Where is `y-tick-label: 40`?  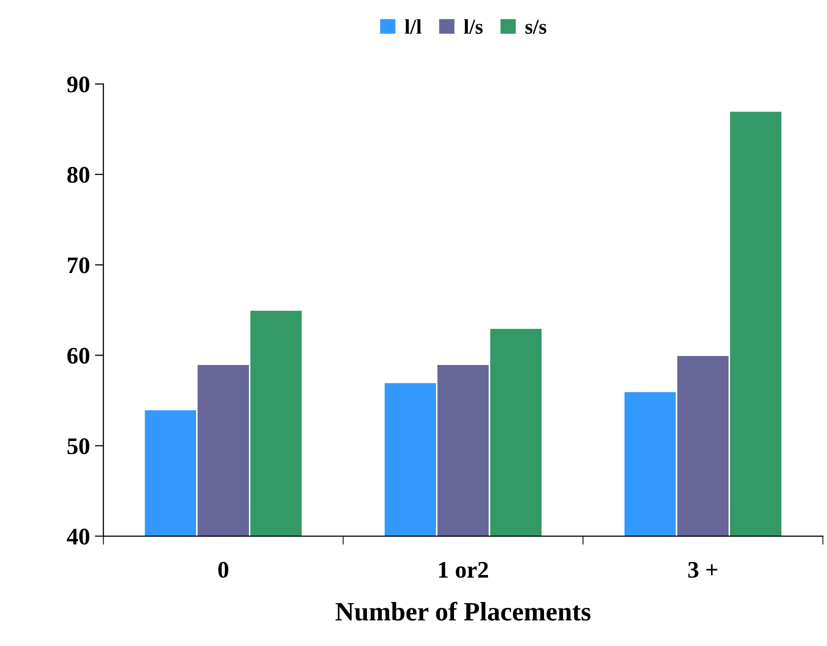 y-tick-label: 40 is located at coordinates (78, 536).